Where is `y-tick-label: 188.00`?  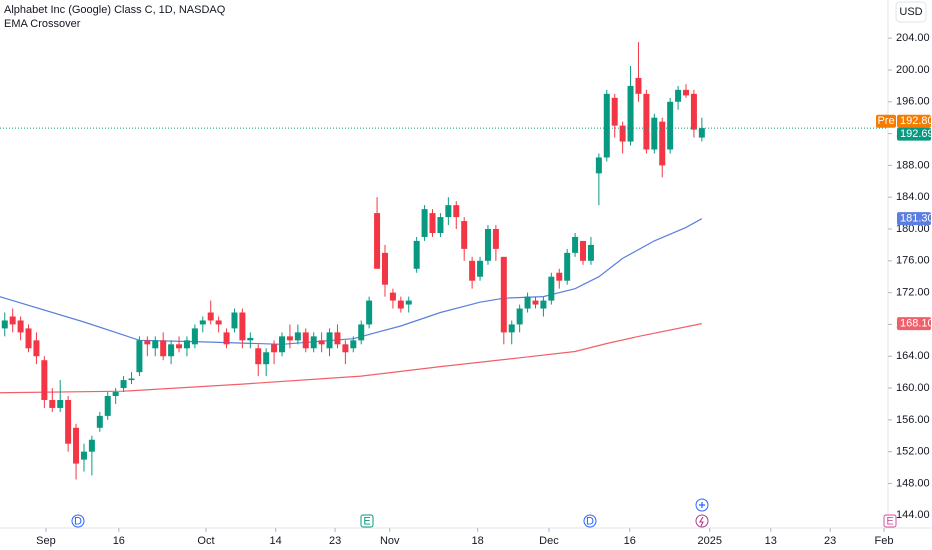 y-tick-label: 188.00 is located at coordinates (913, 165).